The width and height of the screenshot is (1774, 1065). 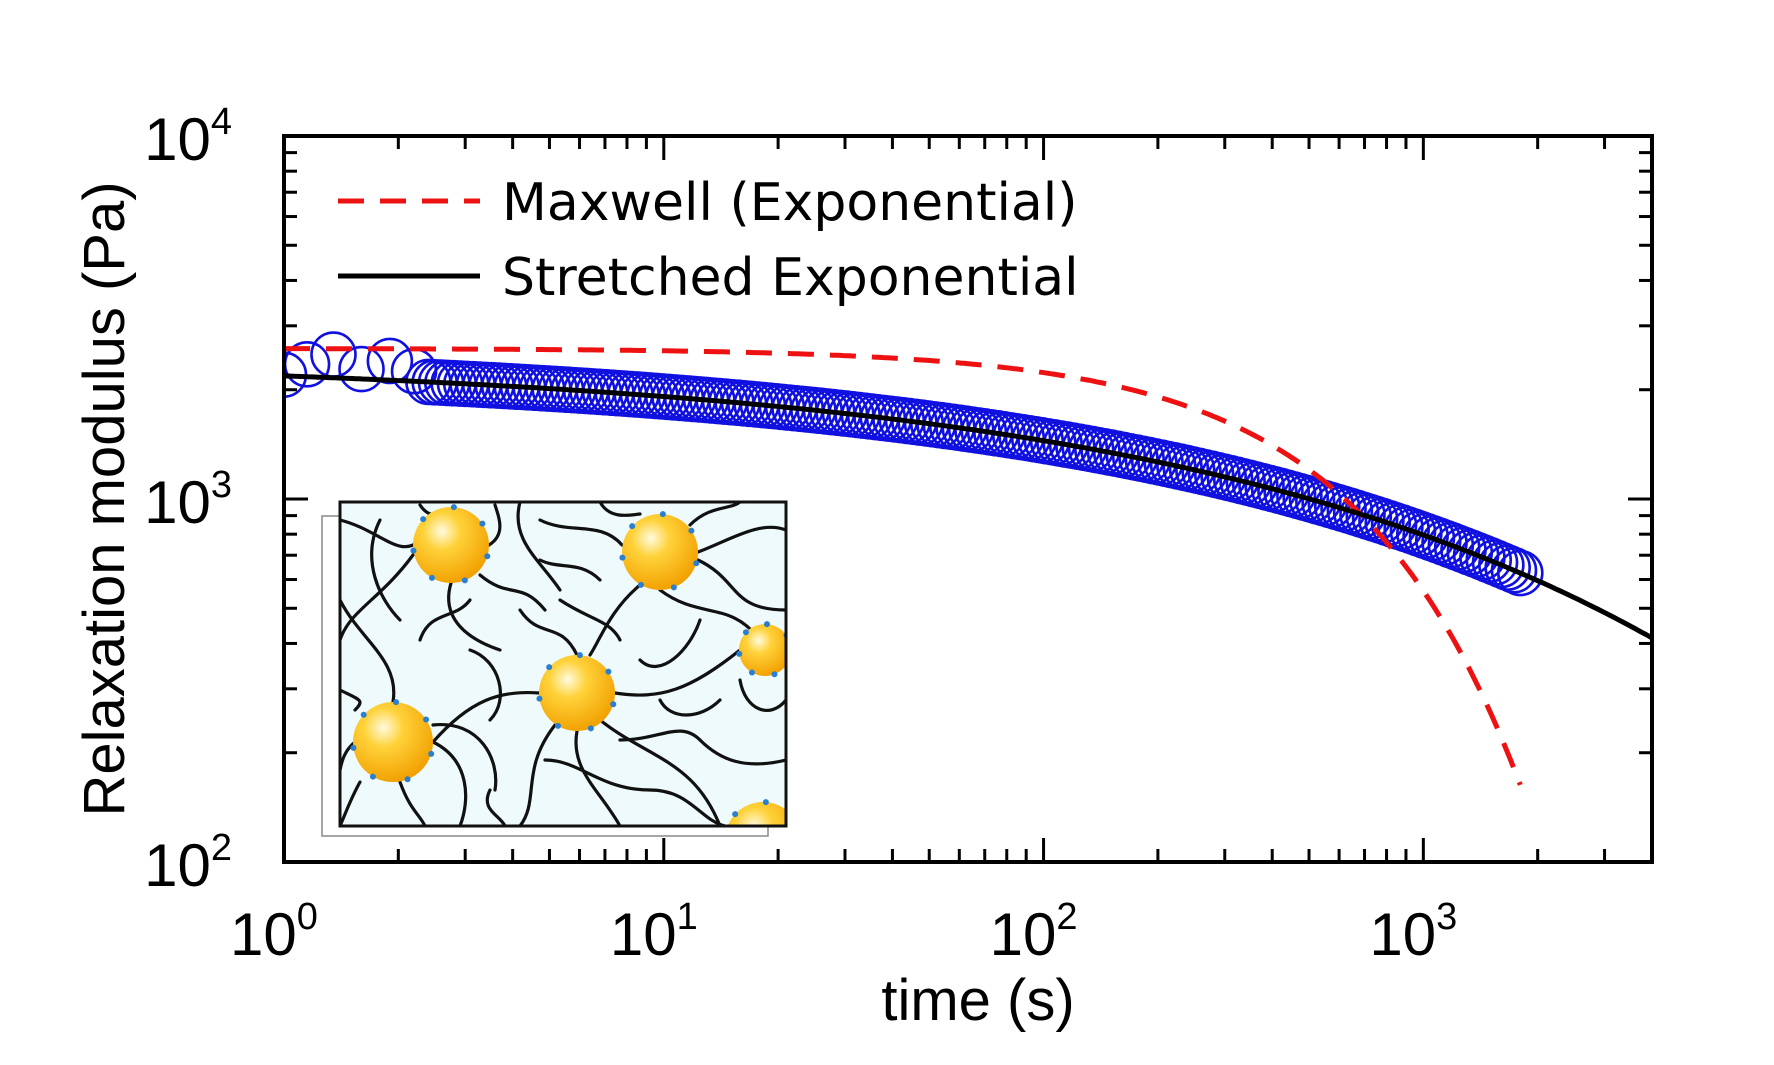 What do you see at coordinates (188, 137) in the screenshot?
I see `y-tick-label: 10⁴` at bounding box center [188, 137].